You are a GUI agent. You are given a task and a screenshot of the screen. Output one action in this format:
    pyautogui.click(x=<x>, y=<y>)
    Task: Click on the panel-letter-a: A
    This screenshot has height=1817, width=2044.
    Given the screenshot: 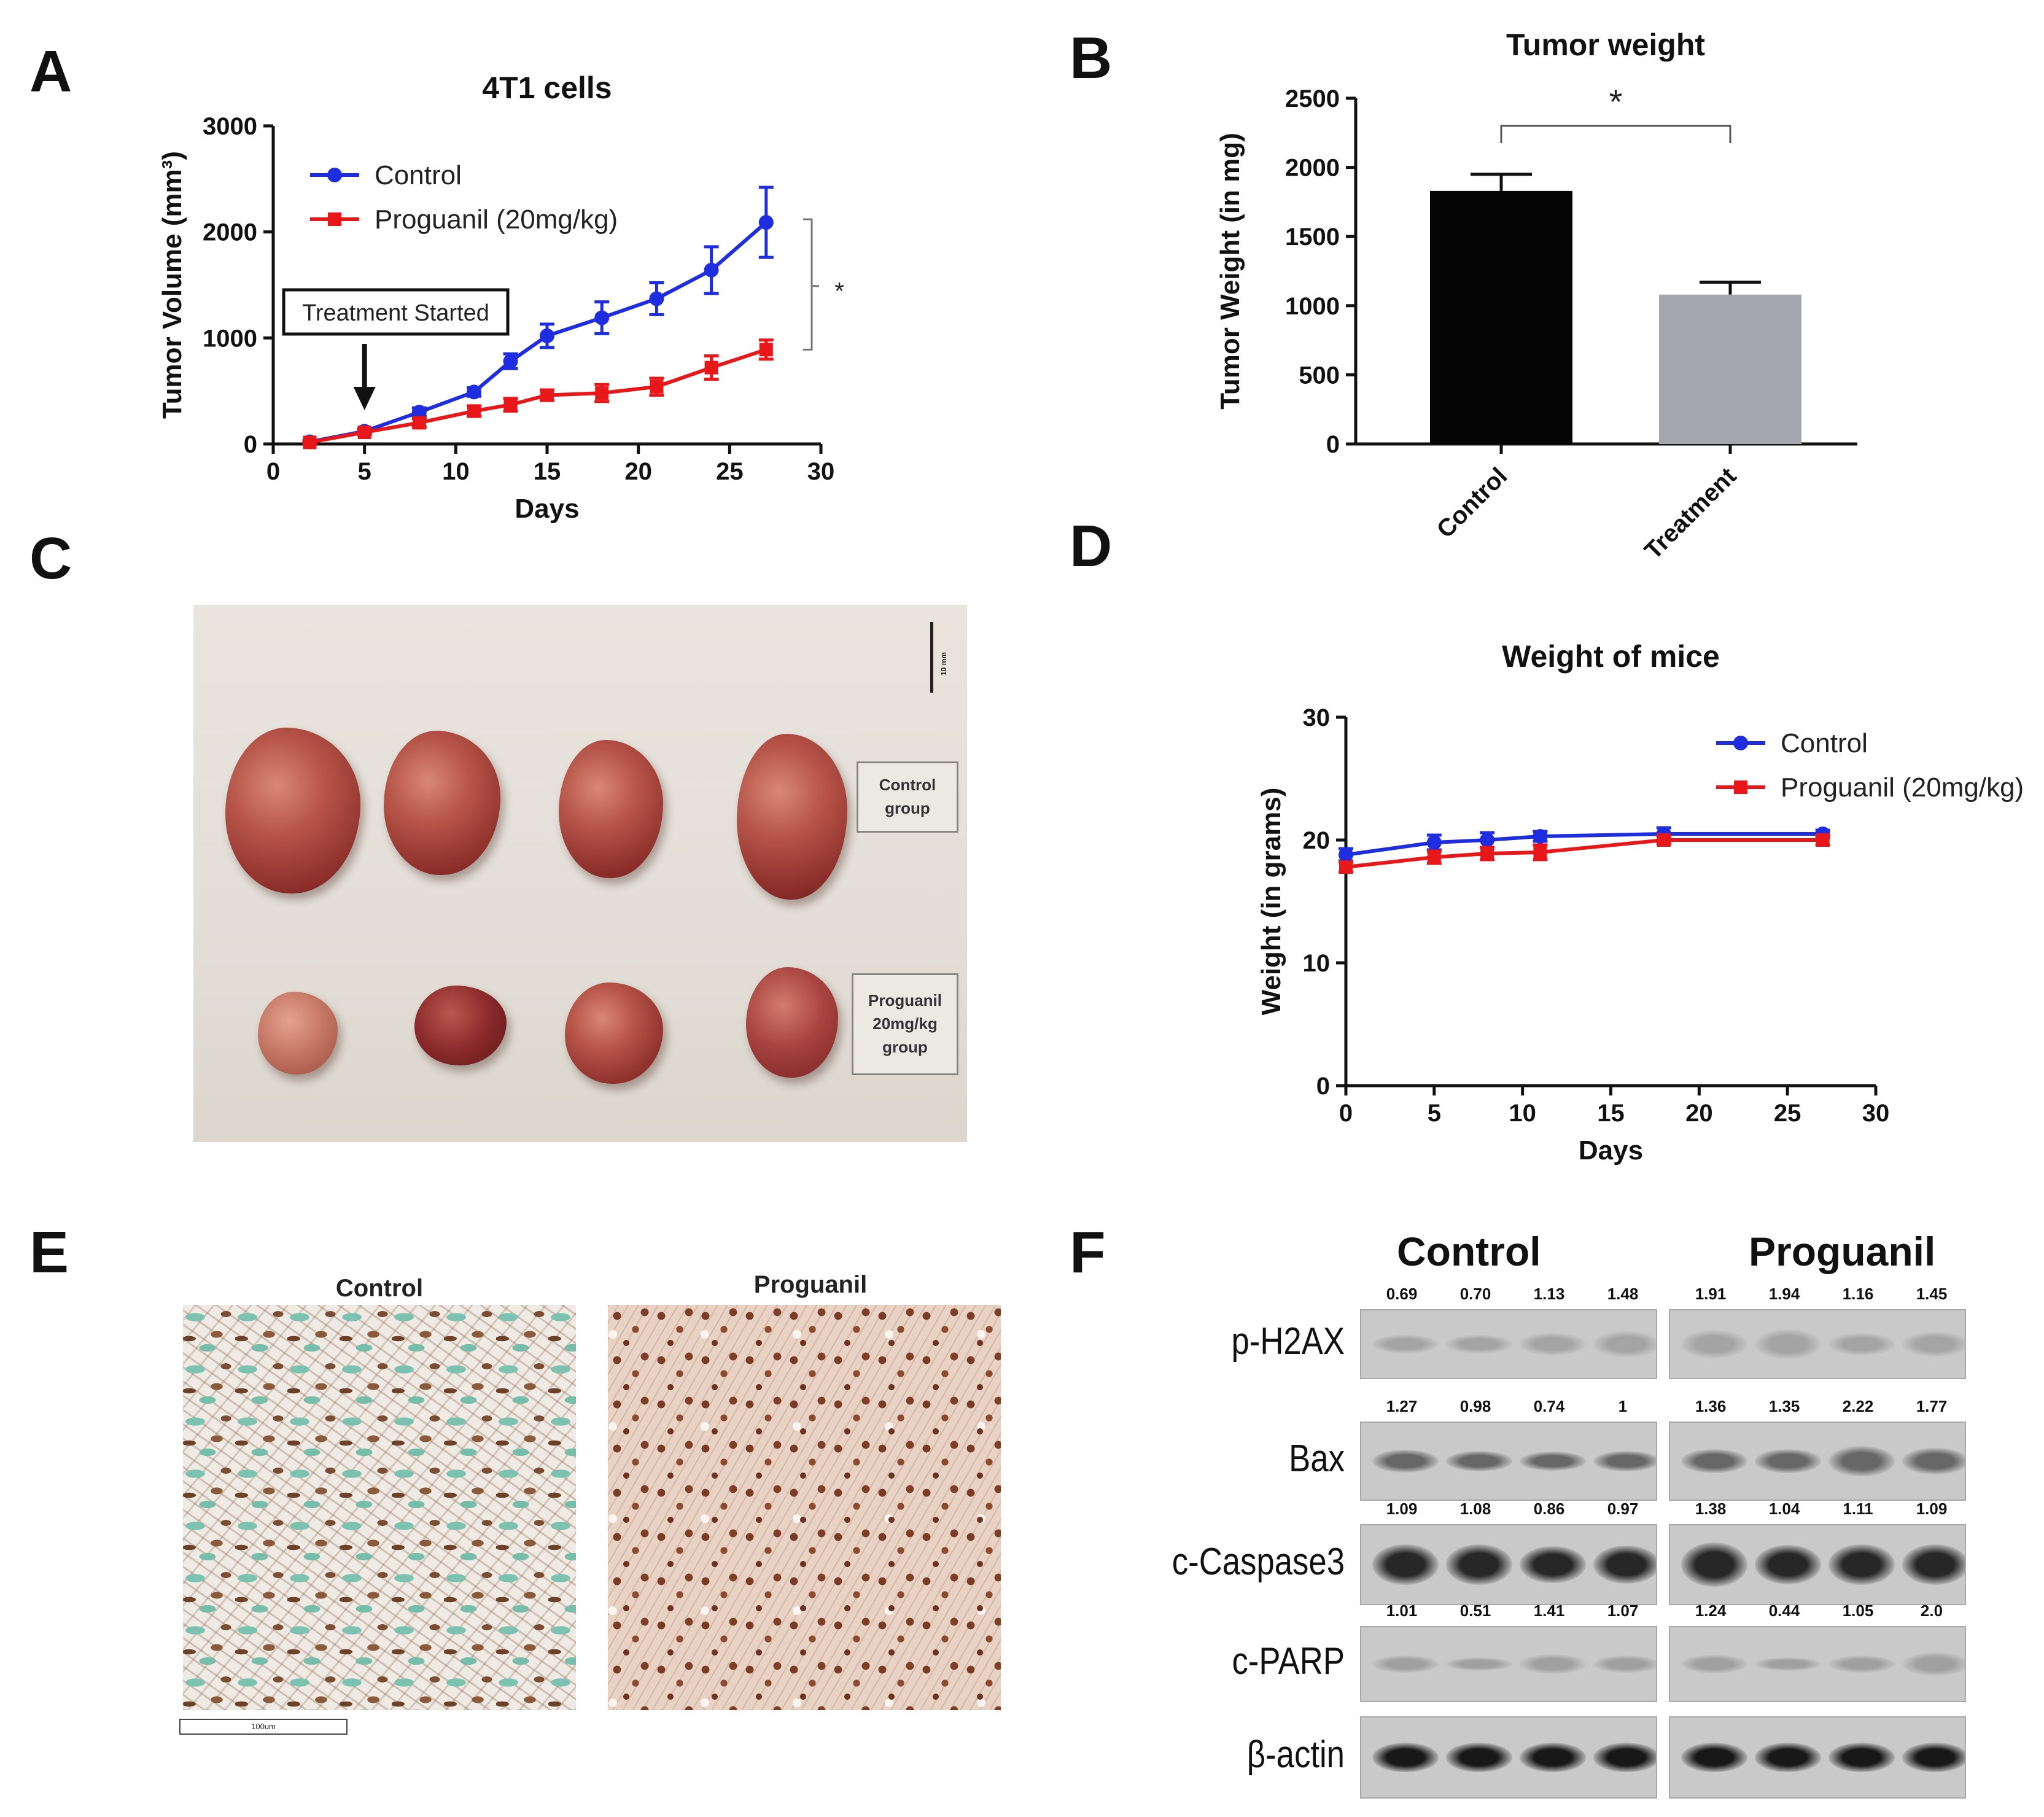 What is the action you would take?
    pyautogui.click(x=50, y=71)
    